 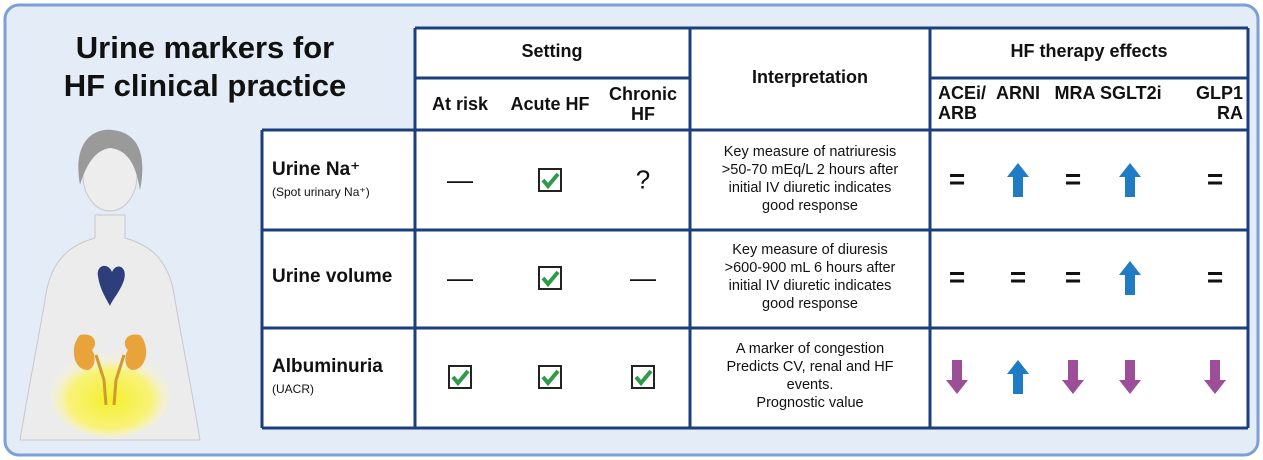 What do you see at coordinates (550, 104) in the screenshot?
I see `setting-column: Acute HF` at bounding box center [550, 104].